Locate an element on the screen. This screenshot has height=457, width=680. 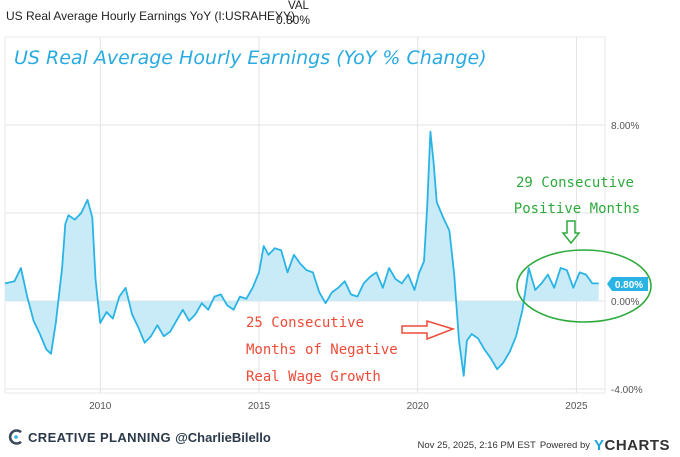
author-handle: @CharlieBilello is located at coordinates (223, 437).